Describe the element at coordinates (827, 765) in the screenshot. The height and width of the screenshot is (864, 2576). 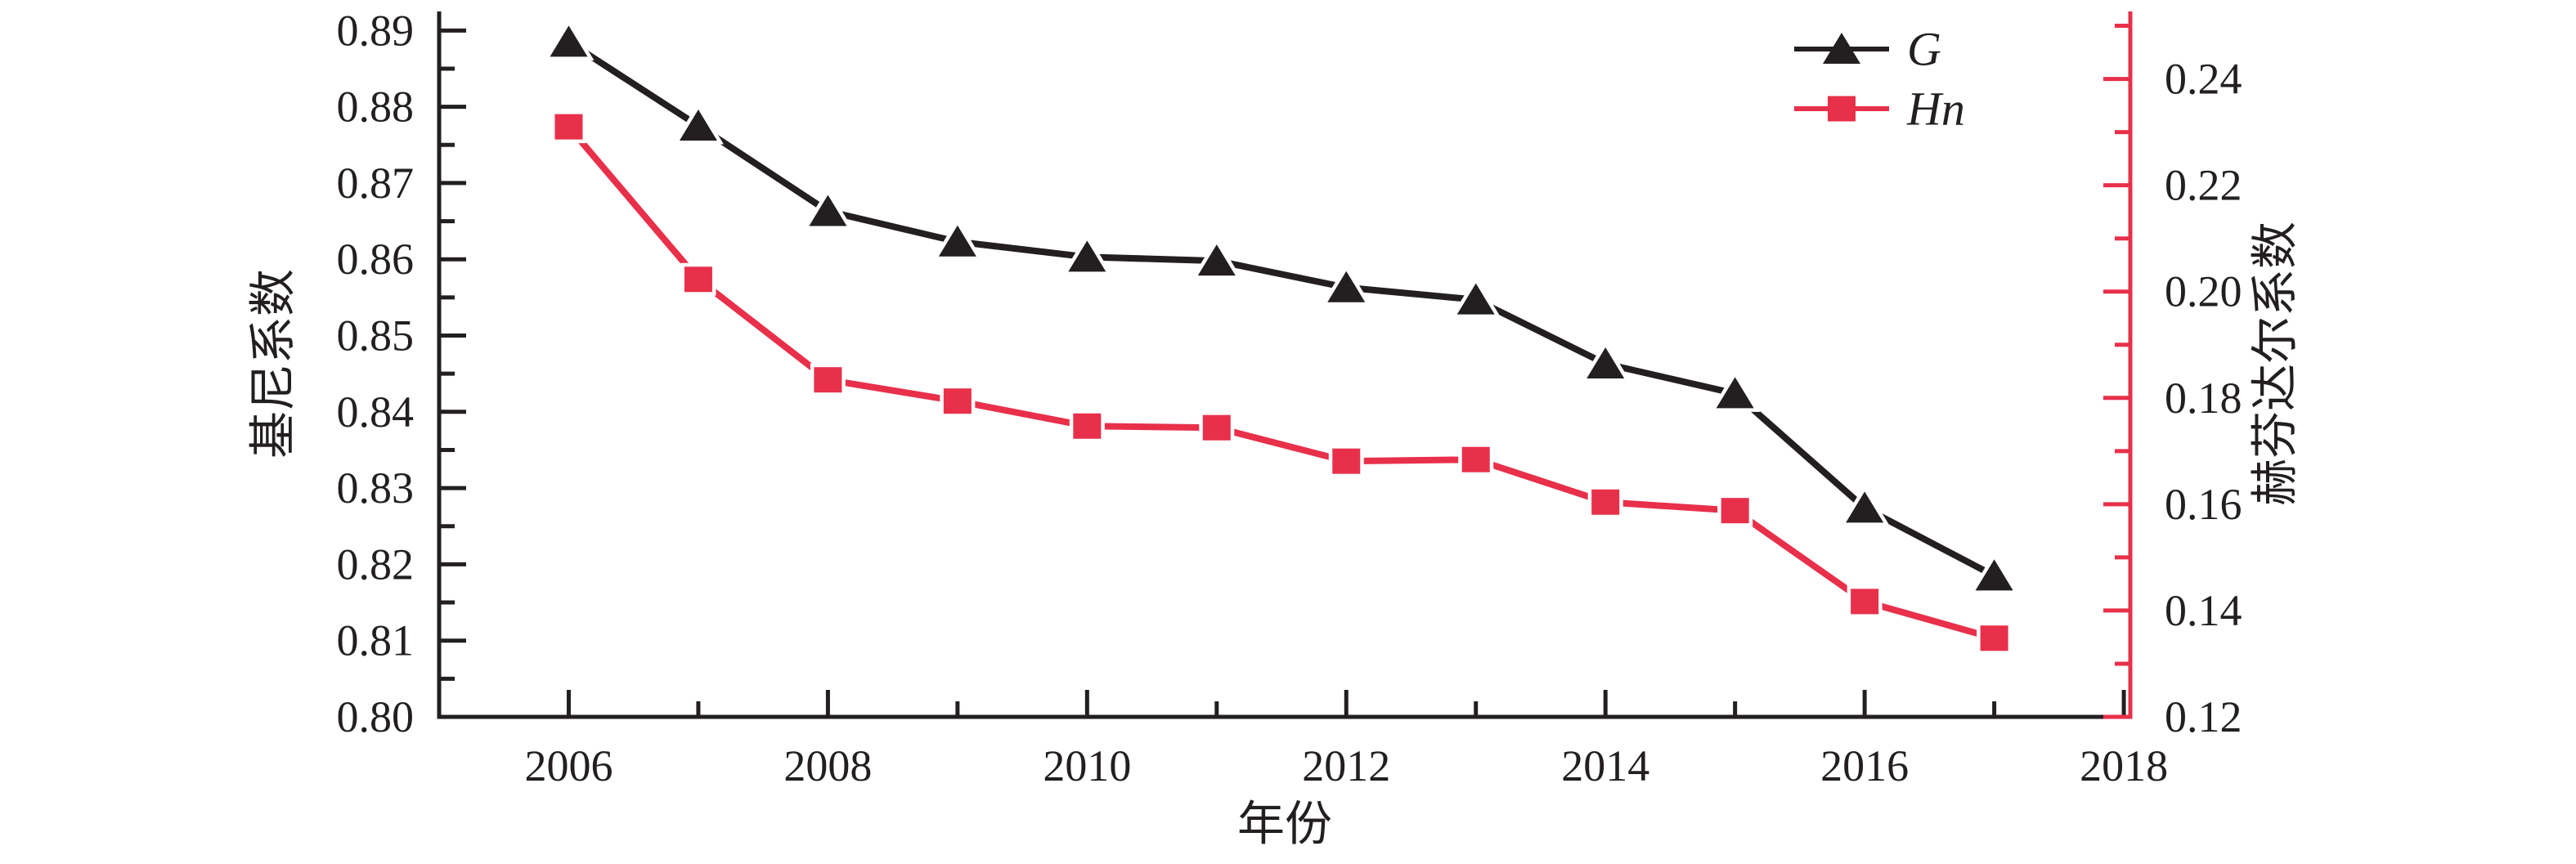
I see `x-tick-label: 2008` at that location.